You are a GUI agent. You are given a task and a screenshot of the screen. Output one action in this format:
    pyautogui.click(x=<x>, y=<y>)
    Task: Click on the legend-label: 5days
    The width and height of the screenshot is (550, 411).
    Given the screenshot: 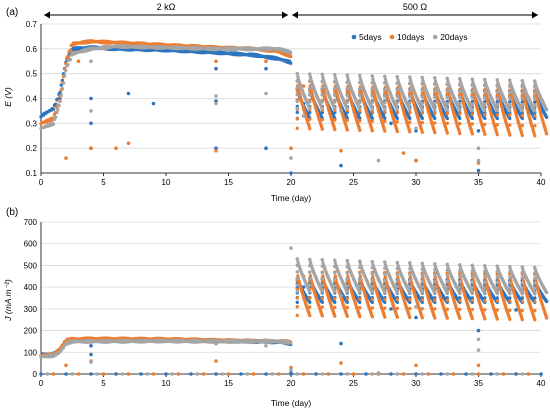 What is the action you would take?
    pyautogui.click(x=370, y=37)
    